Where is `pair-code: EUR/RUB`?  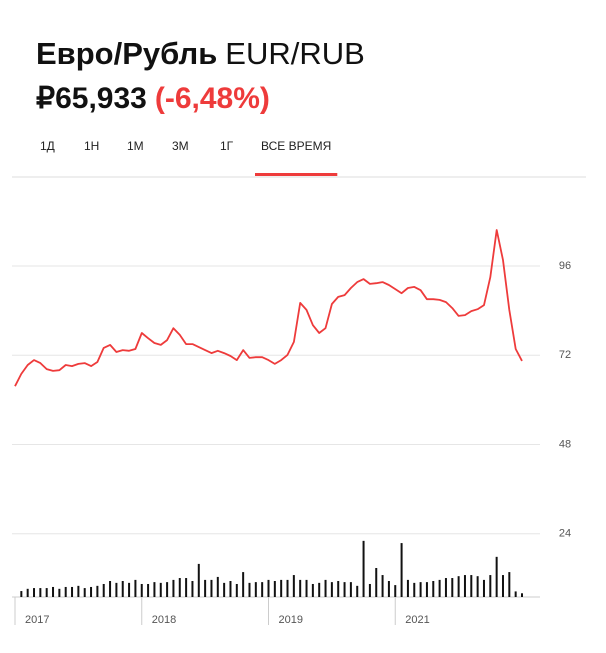 pair-code: EUR/RUB is located at coordinates (295, 53).